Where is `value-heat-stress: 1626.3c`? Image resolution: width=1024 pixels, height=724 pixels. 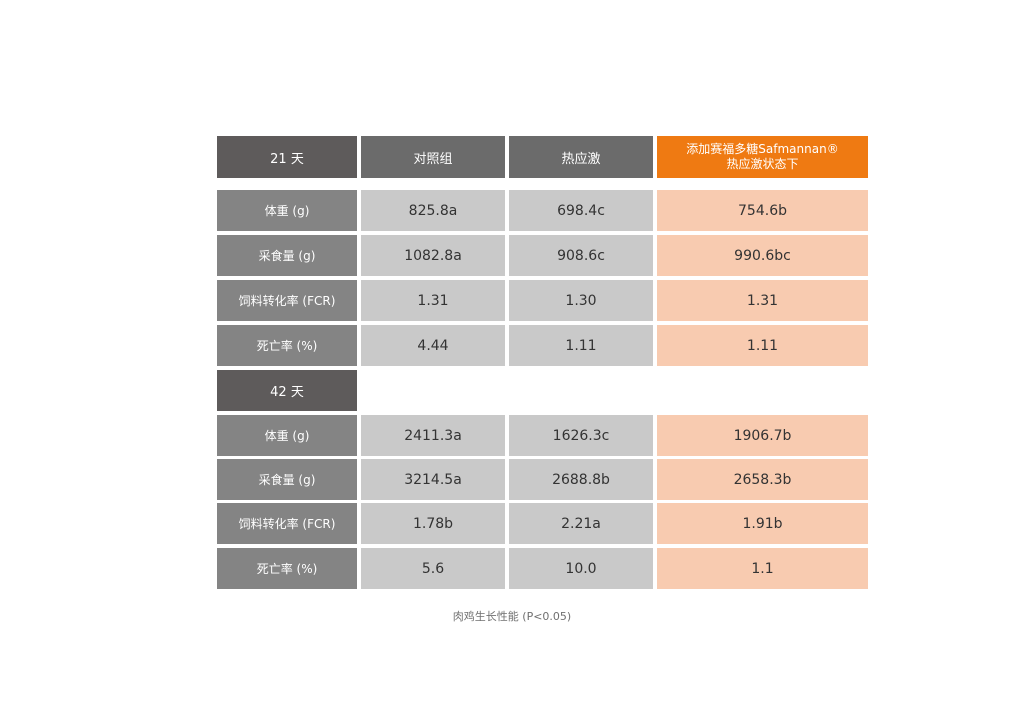
value-heat-stress: 1626.3c is located at coordinates (581, 435).